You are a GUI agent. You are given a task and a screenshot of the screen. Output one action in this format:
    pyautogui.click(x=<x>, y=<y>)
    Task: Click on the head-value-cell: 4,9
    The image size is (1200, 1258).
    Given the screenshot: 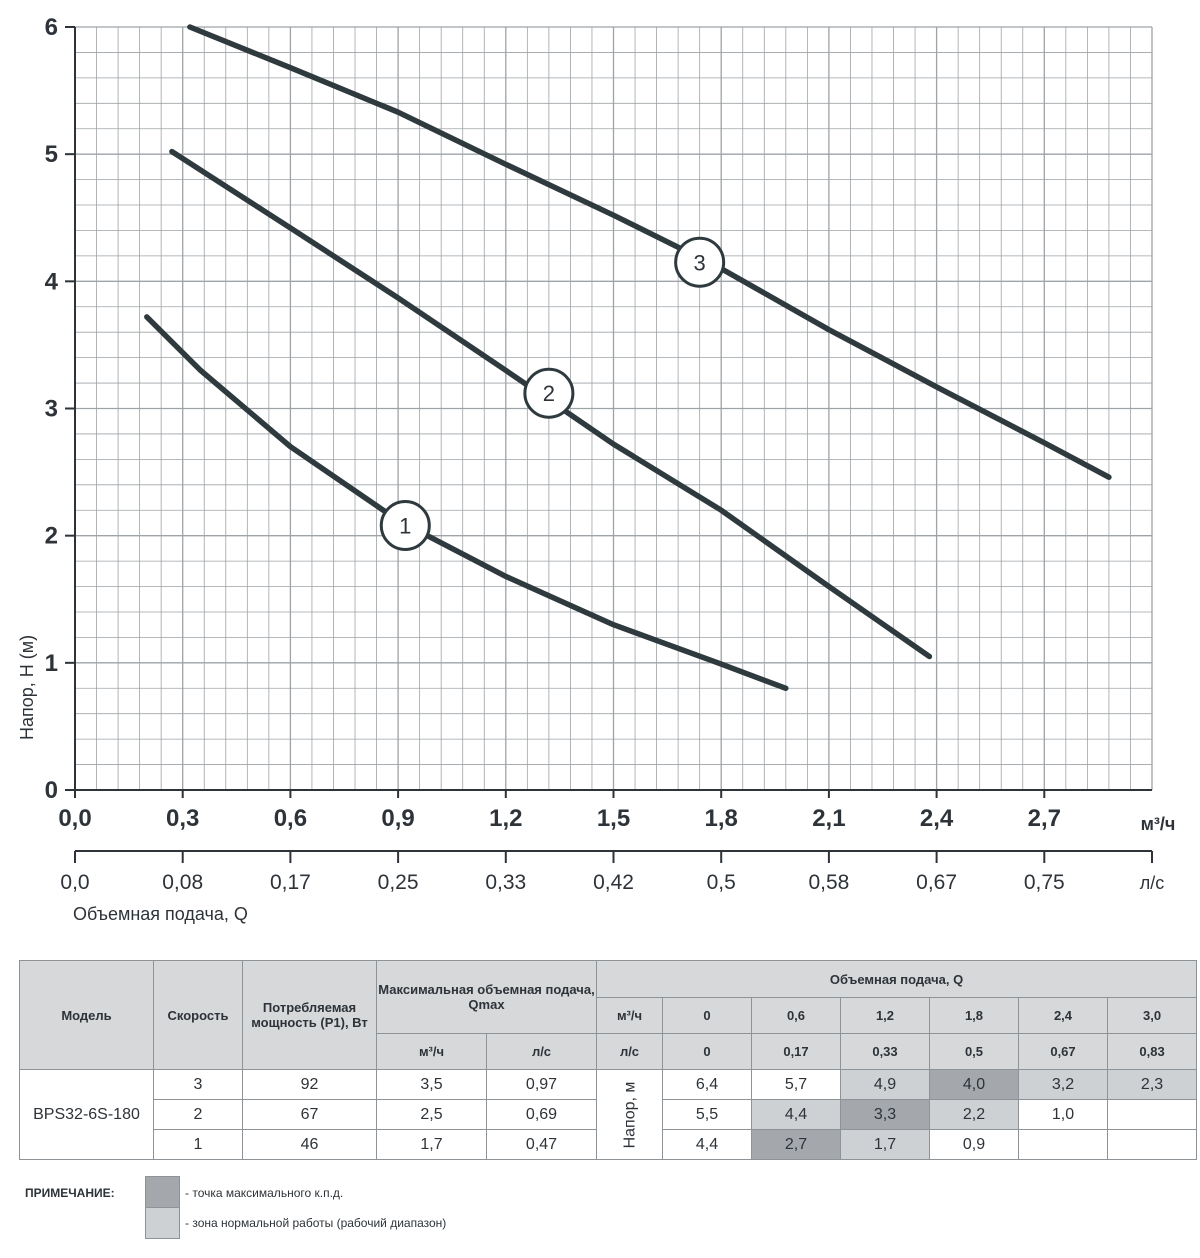 What is the action you would take?
    pyautogui.click(x=885, y=1084)
    